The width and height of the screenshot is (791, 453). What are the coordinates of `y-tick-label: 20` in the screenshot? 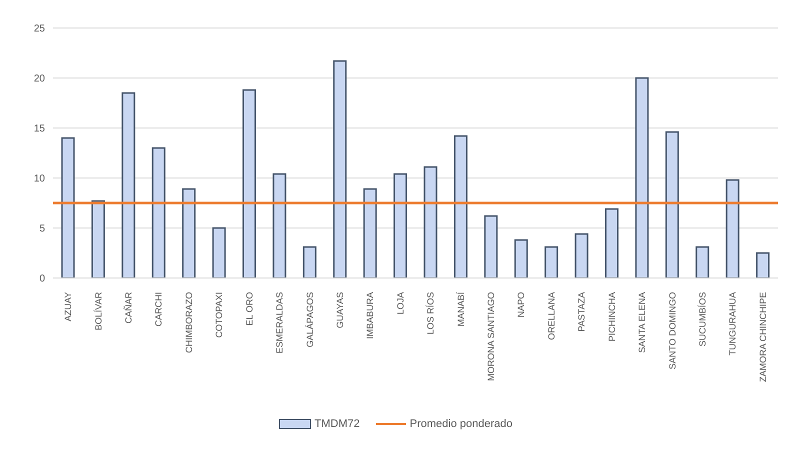 It's located at (40, 79).